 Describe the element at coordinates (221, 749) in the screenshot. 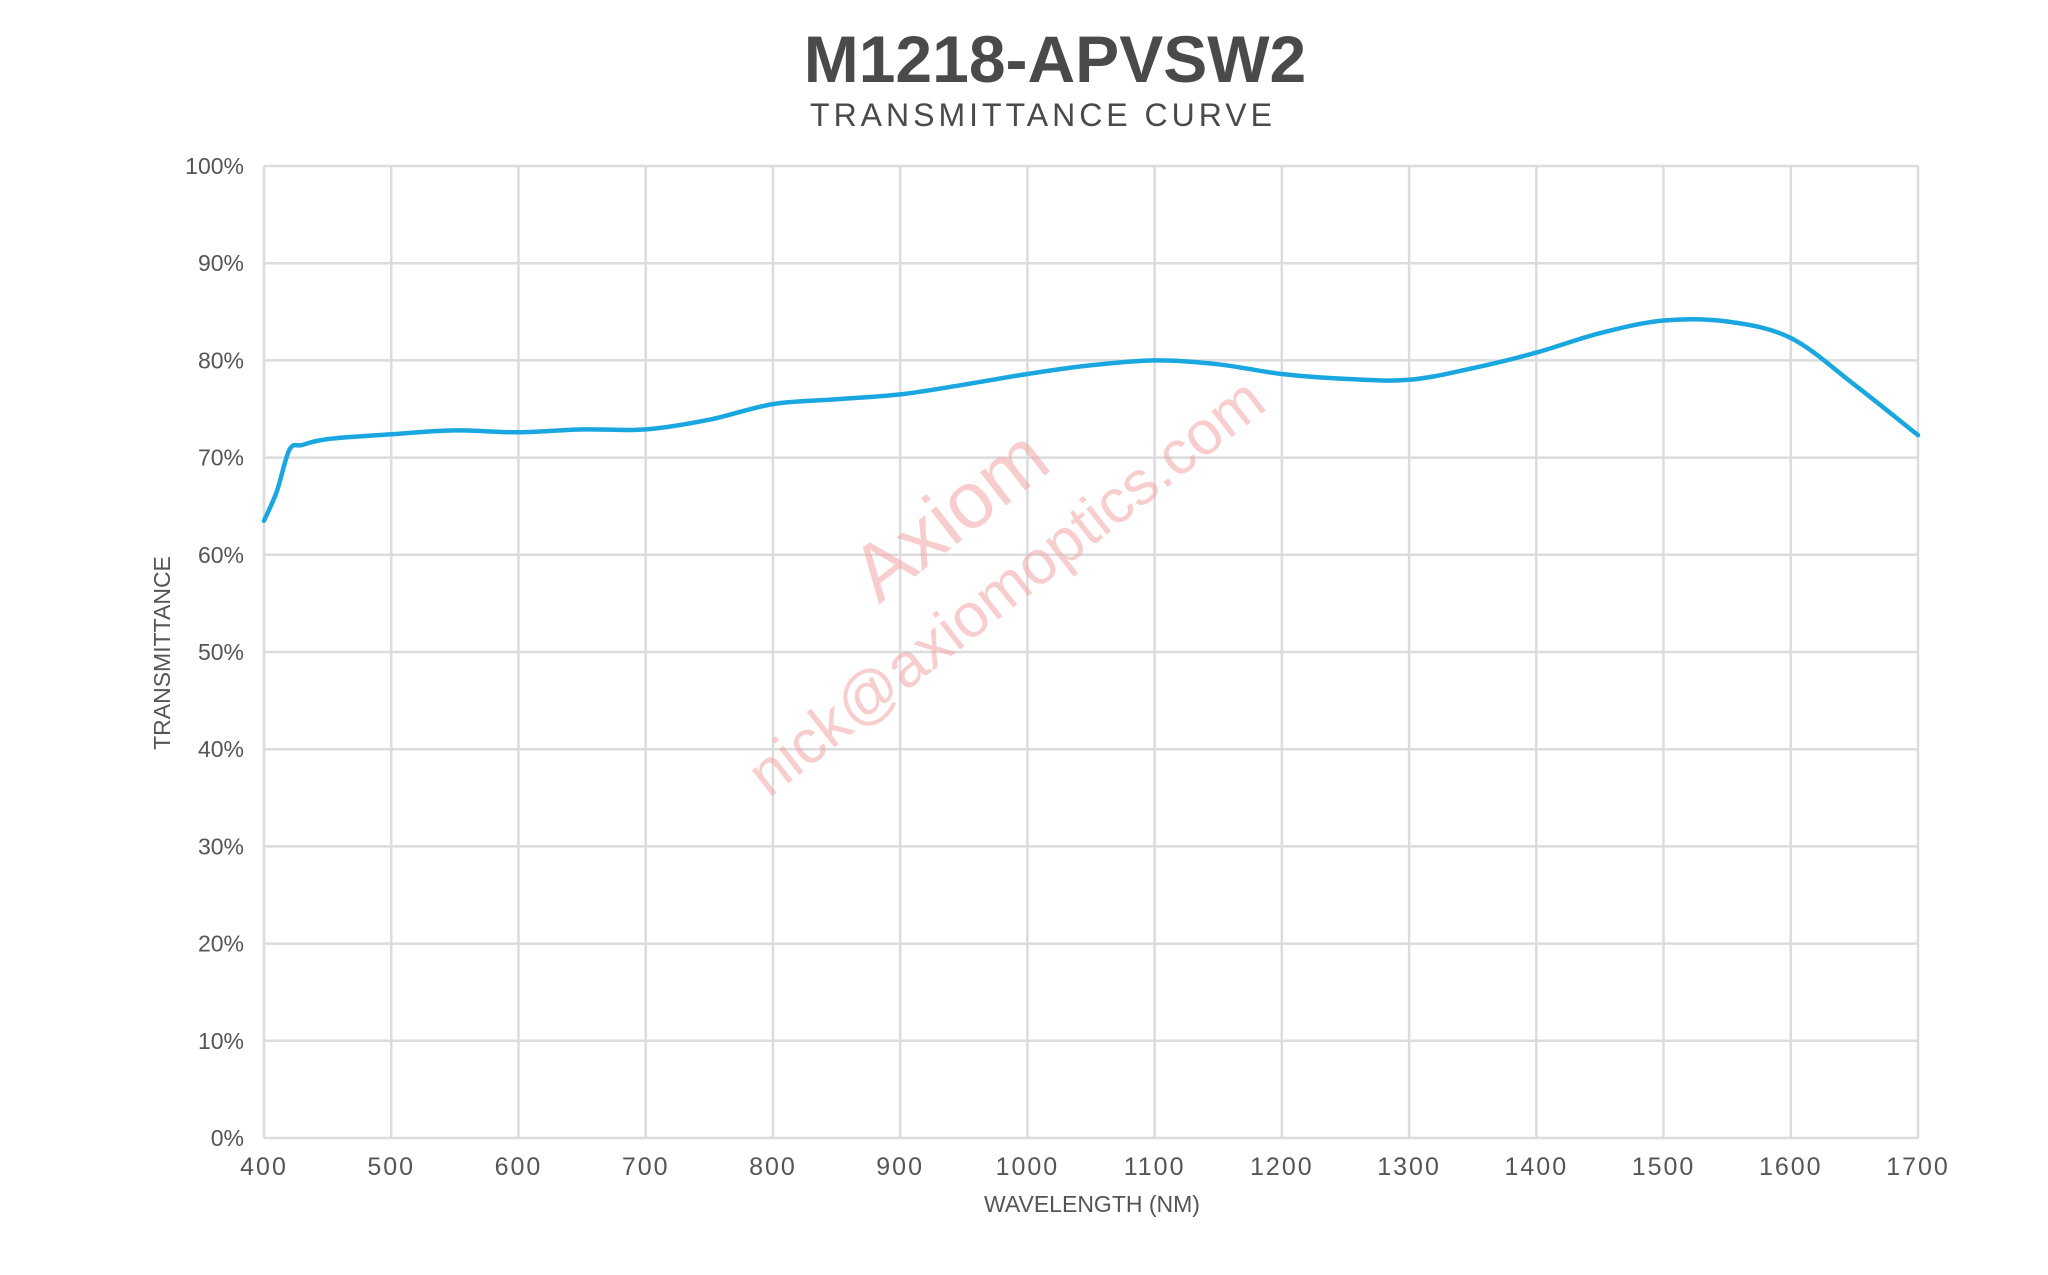

I see `y-tick-label: 40%` at that location.